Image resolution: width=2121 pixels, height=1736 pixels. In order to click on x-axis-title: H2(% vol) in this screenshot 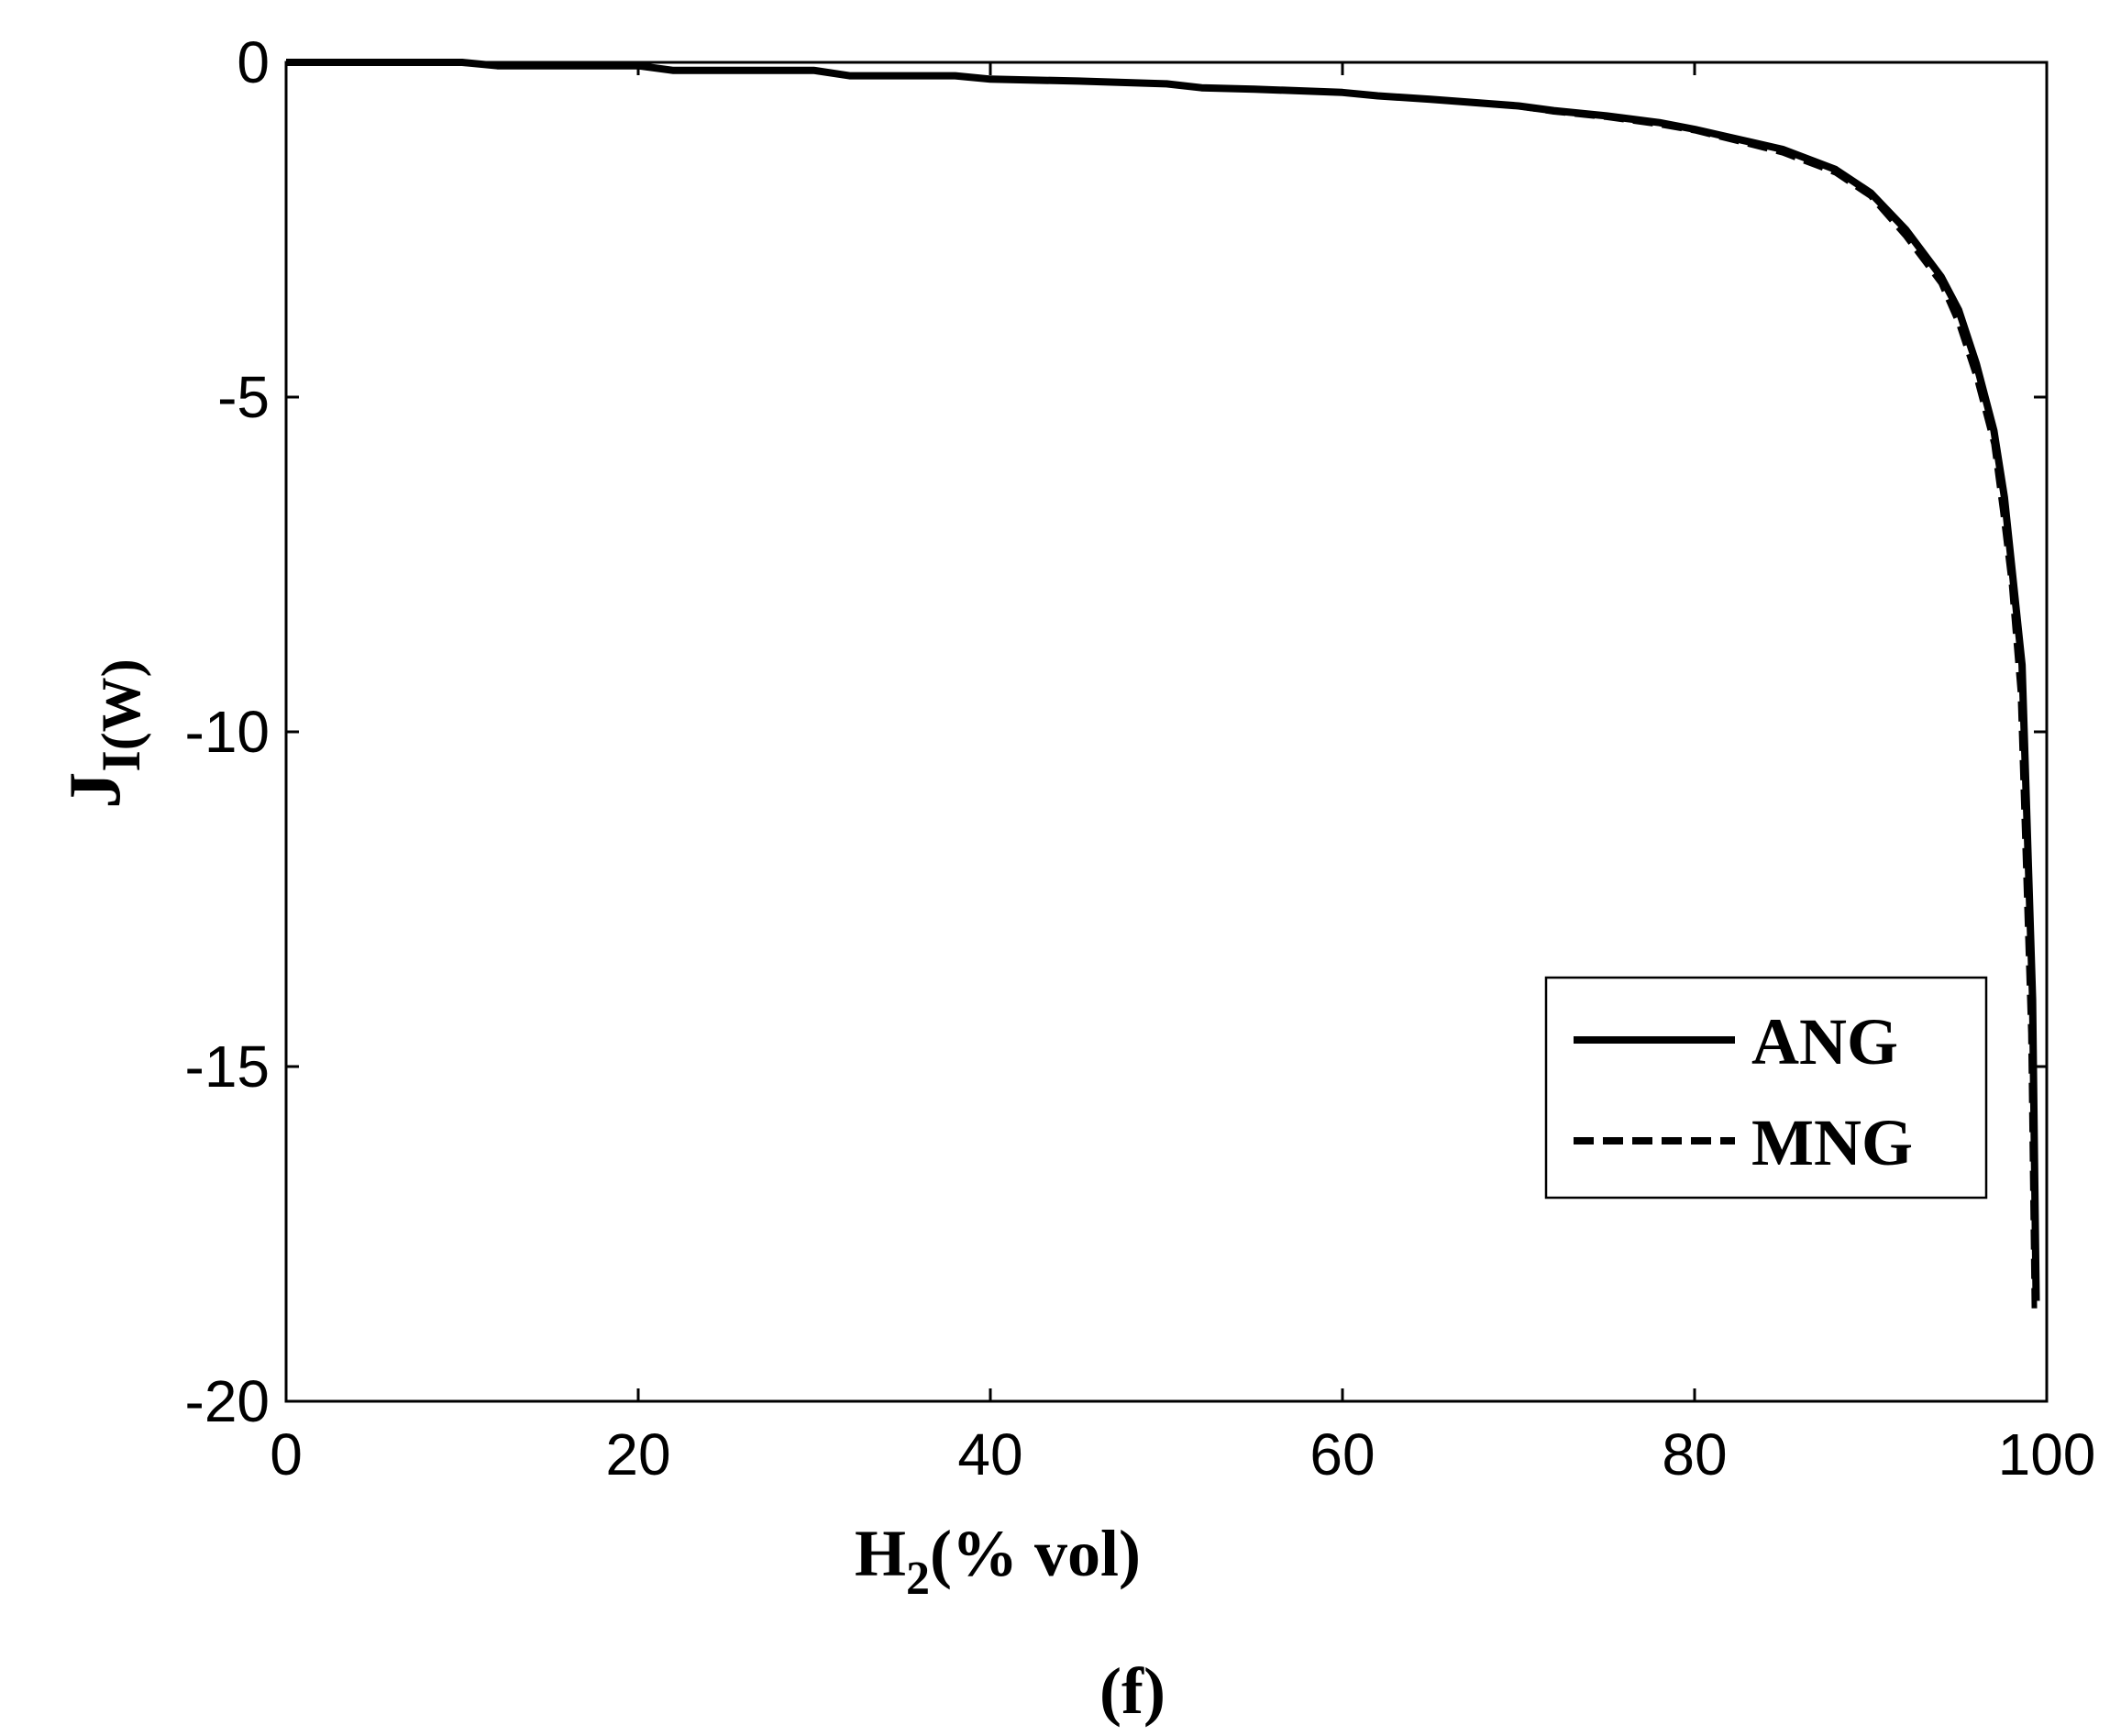, I will do `click(998, 1561)`.